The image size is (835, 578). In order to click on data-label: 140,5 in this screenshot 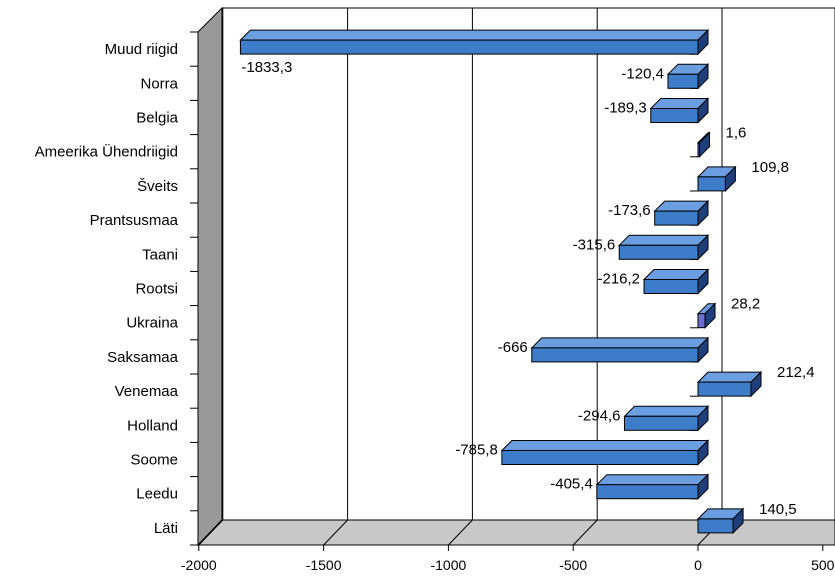, I will do `click(778, 509)`.